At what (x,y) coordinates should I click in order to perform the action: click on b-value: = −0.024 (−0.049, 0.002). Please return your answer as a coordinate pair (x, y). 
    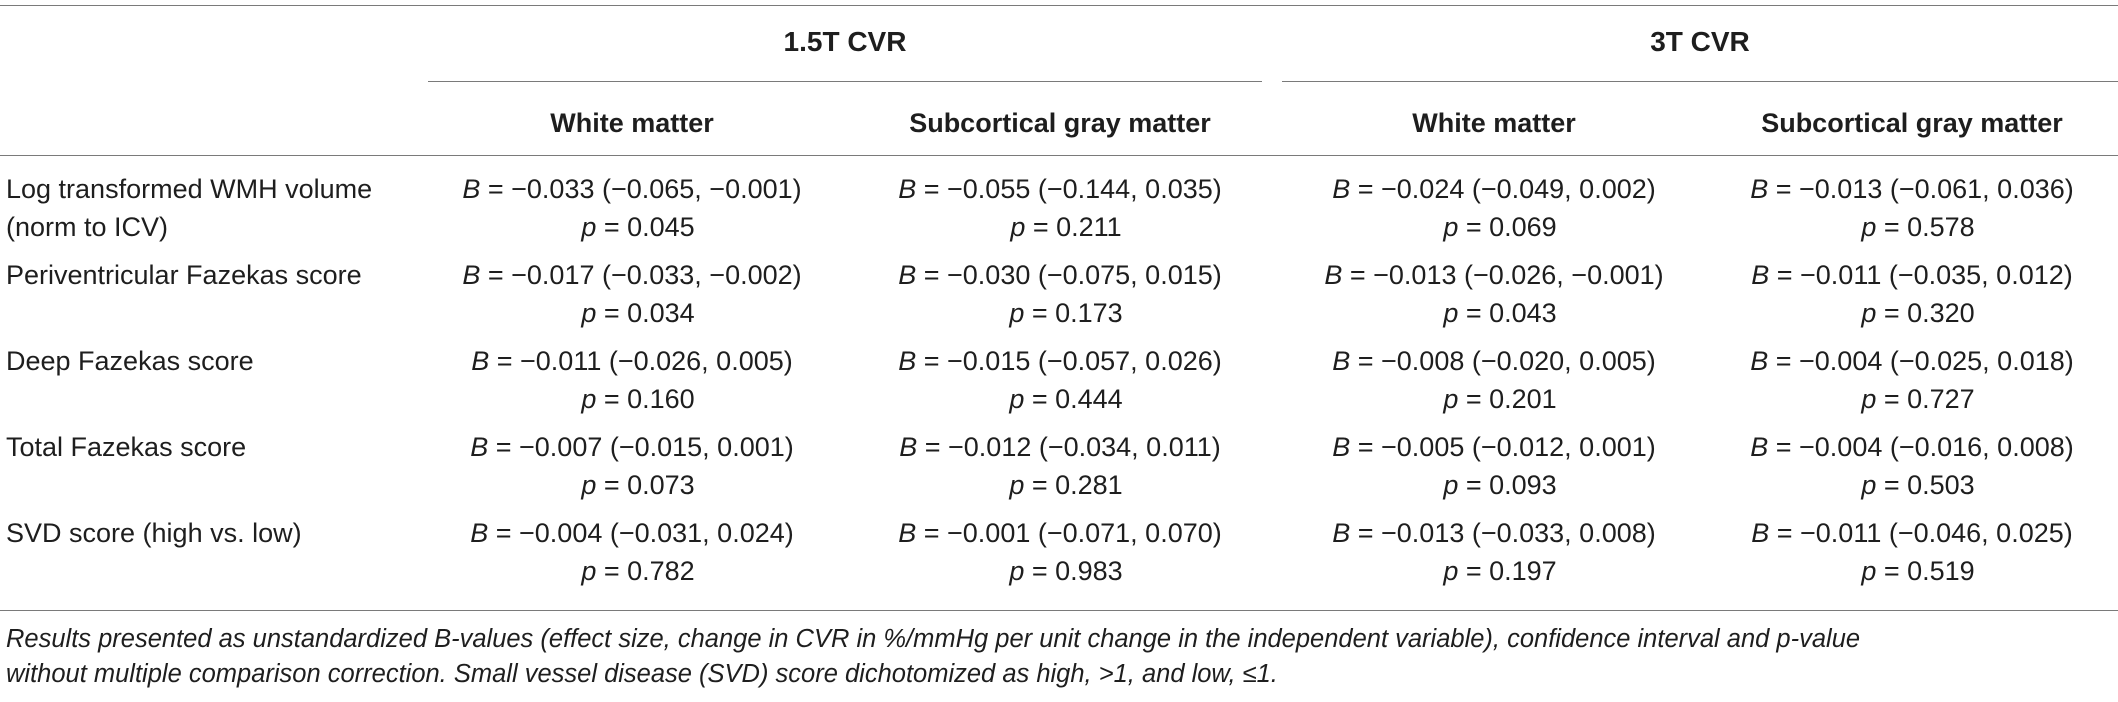
    Looking at the image, I should click on (1503, 189).